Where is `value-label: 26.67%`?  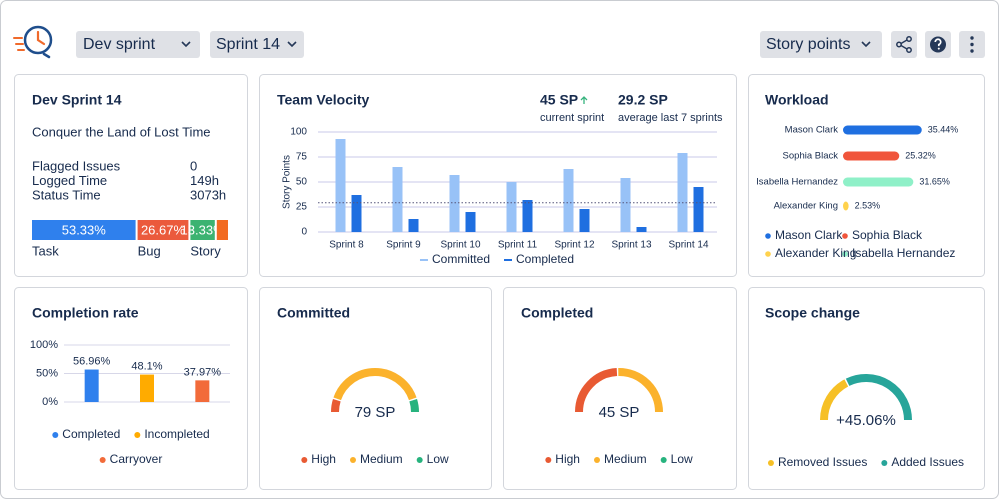 value-label: 26.67% is located at coordinates (163, 229).